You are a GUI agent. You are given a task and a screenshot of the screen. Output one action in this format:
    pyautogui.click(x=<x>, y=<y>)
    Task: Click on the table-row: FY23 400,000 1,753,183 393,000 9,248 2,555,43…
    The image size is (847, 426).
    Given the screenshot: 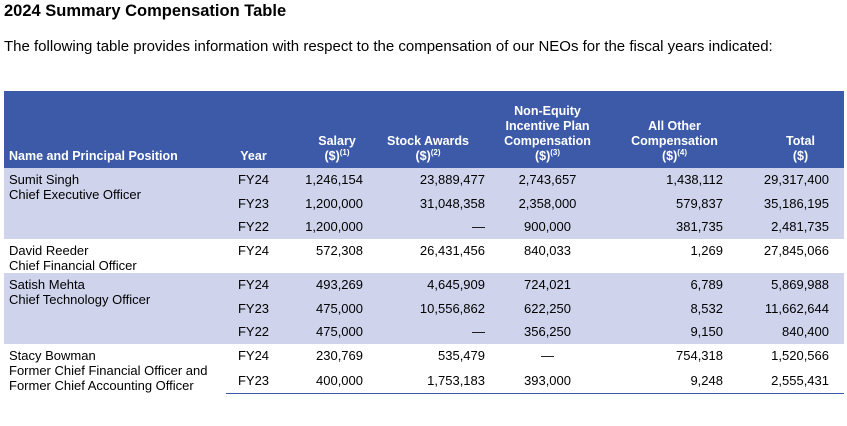 What is the action you would take?
    pyautogui.click(x=424, y=381)
    